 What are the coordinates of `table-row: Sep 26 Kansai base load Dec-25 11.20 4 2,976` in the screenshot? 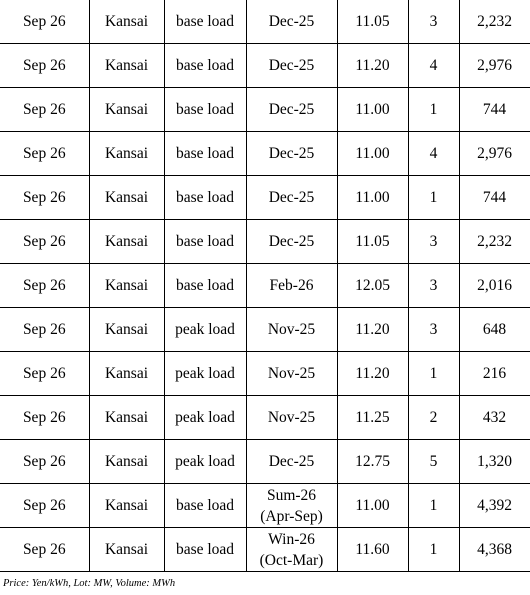 It's located at (265, 65).